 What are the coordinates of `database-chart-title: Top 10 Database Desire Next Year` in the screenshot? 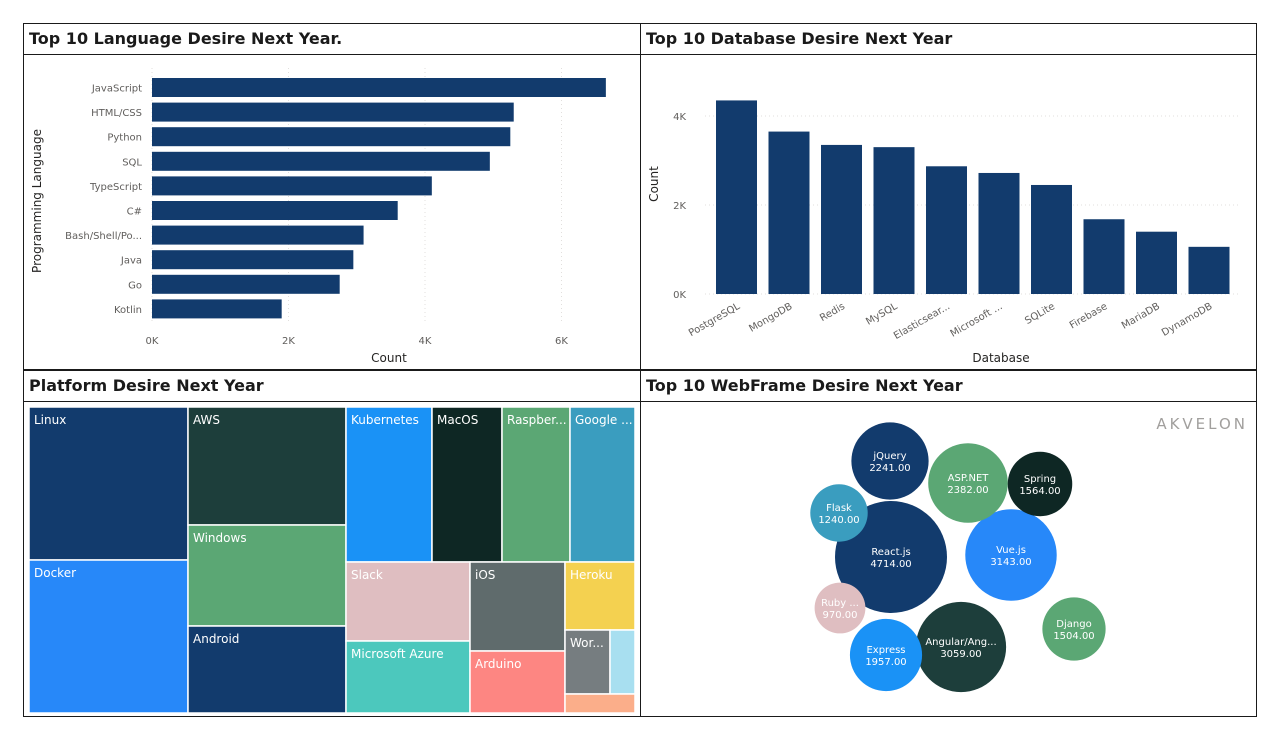 It's located at (948, 39).